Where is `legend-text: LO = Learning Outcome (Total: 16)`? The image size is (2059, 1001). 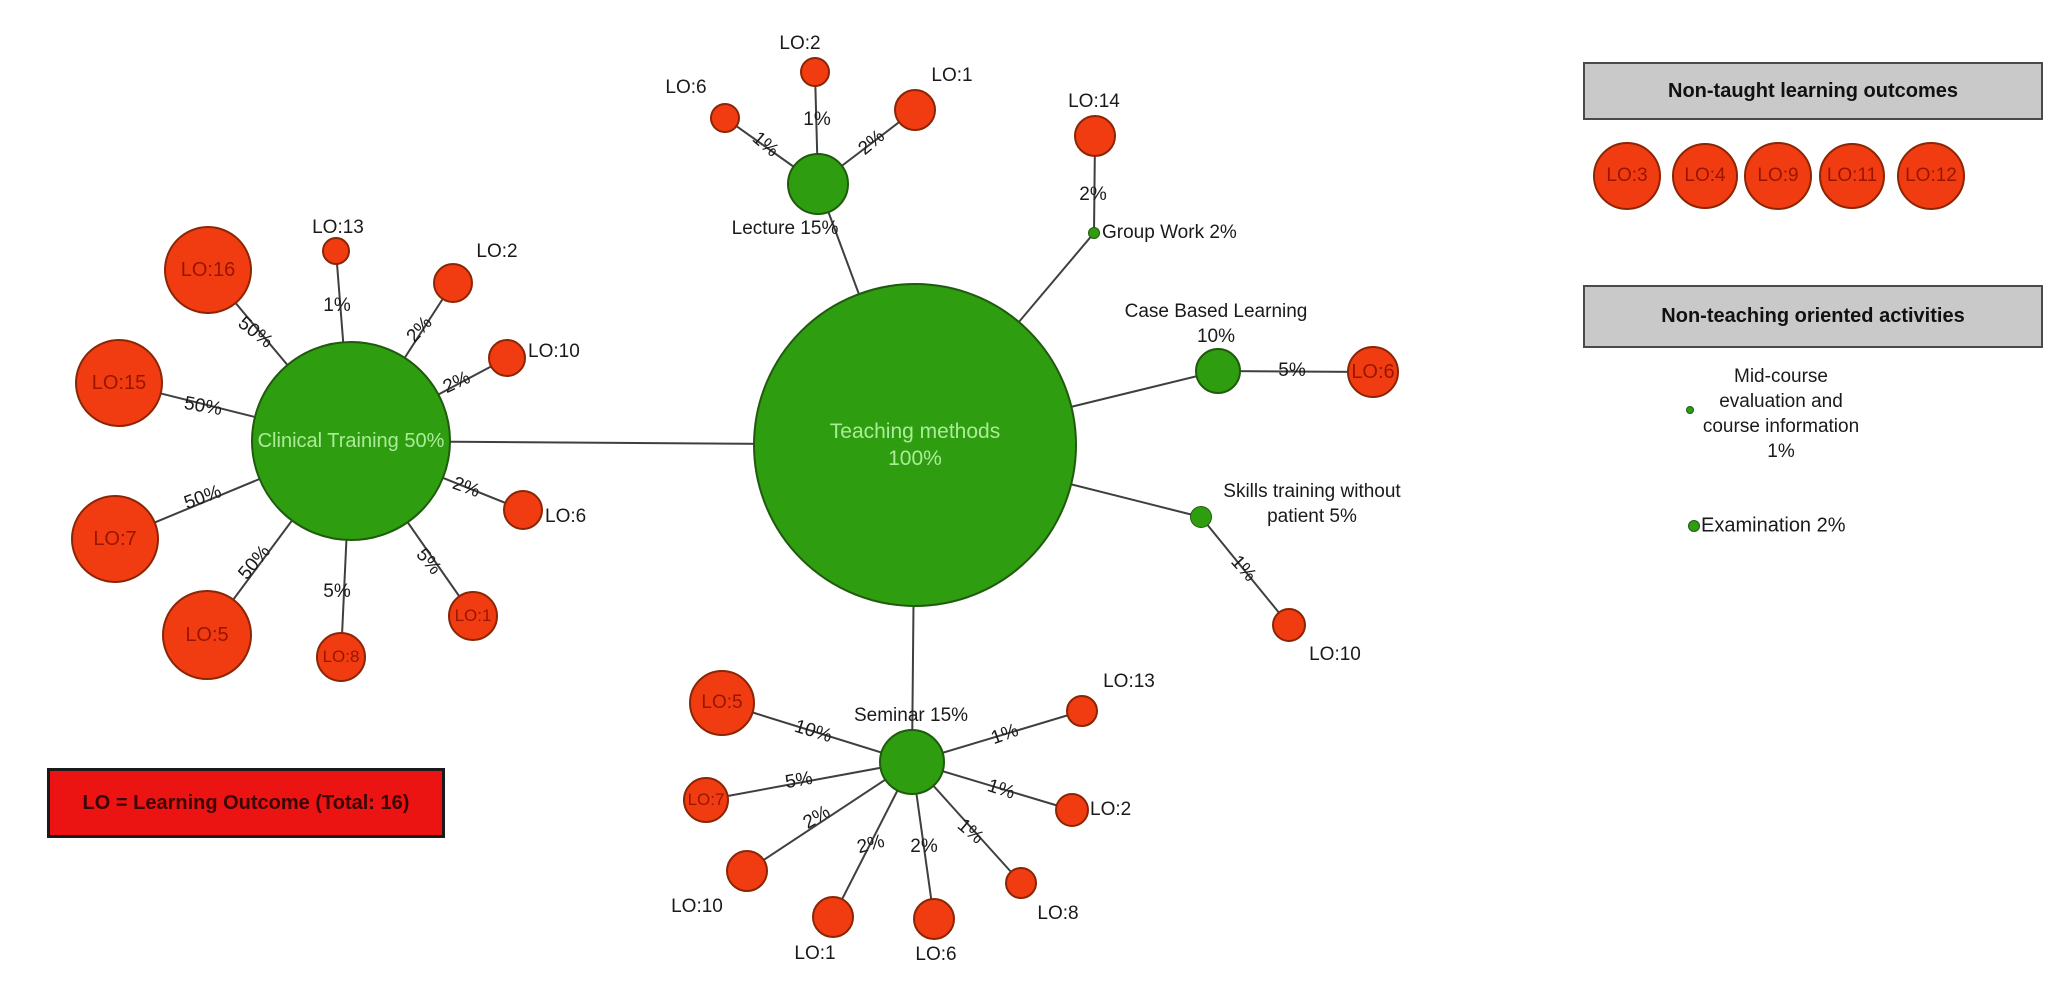 legend-text: LO = Learning Outcome (Total: 16) is located at coordinates (246, 802).